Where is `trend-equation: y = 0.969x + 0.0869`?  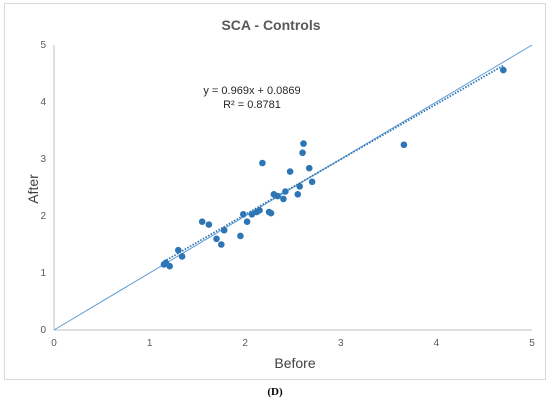 trend-equation: y = 0.969x + 0.0869 is located at coordinates (251, 91).